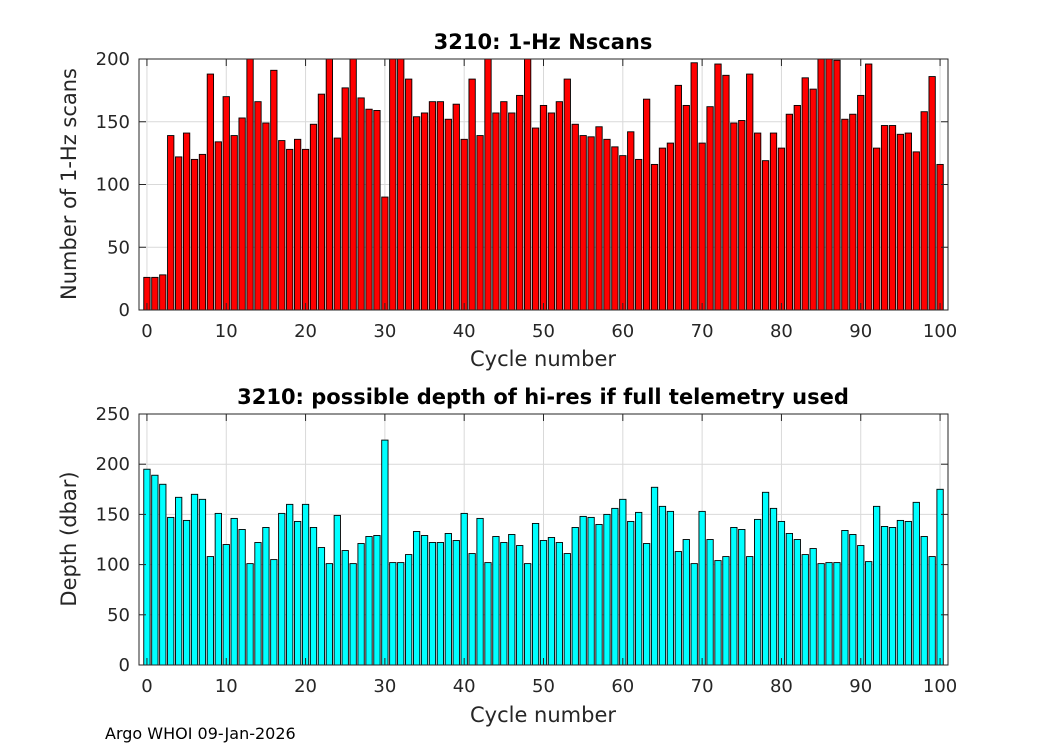  Describe the element at coordinates (543, 359) in the screenshot. I see `x-axis-label: Cycle number` at that location.